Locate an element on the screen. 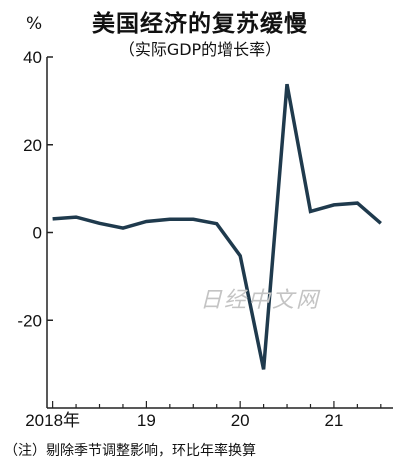  y-tick-label: 20 is located at coordinates (32, 145).